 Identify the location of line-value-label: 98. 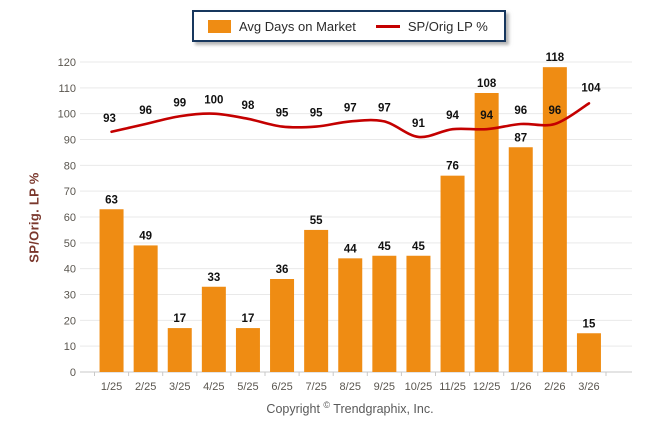
(248, 106).